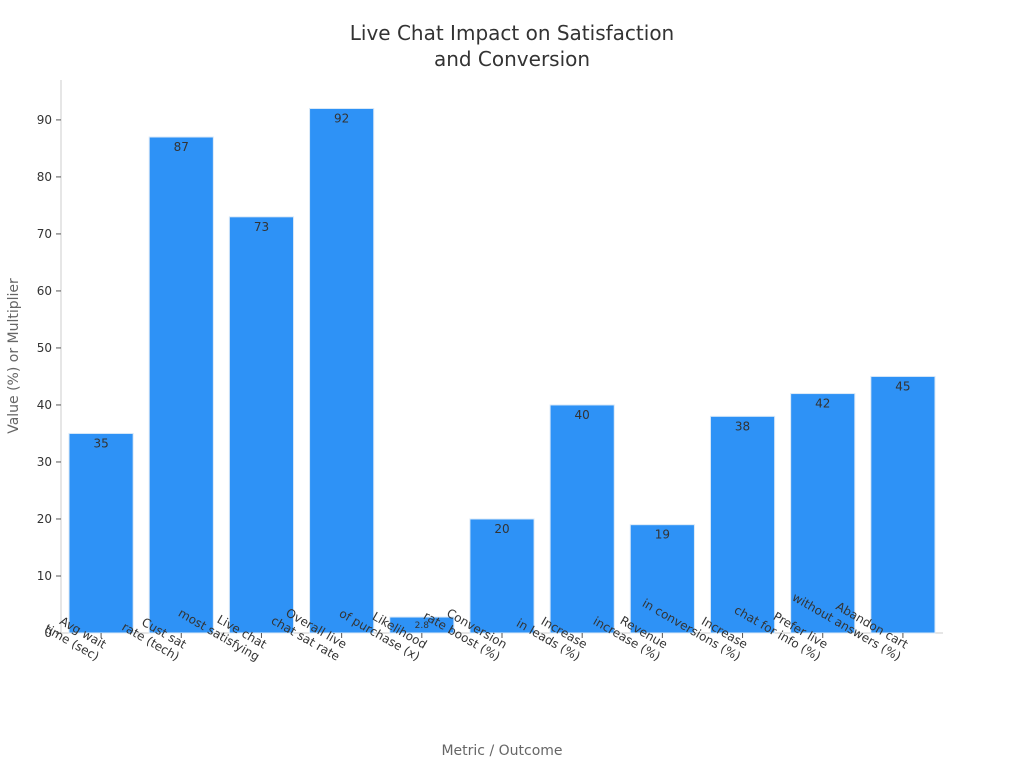  Describe the element at coordinates (261, 227) in the screenshot. I see `bar-value-label: 73` at that location.